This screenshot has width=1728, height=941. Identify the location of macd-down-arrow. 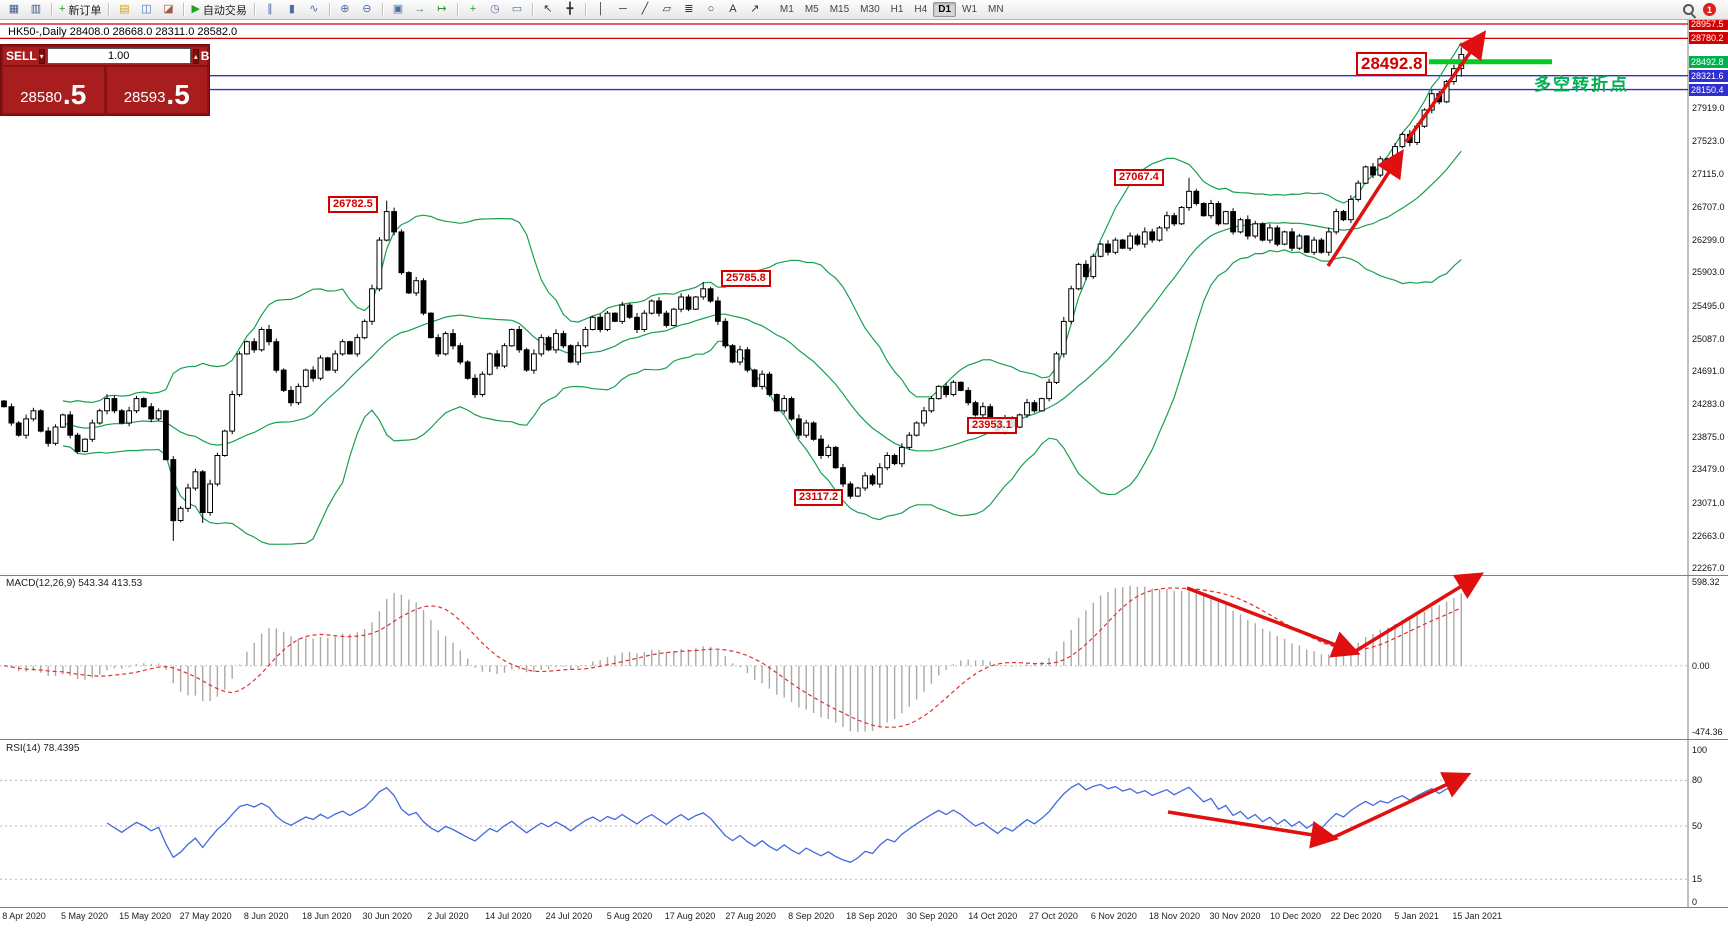
(1273, 622).